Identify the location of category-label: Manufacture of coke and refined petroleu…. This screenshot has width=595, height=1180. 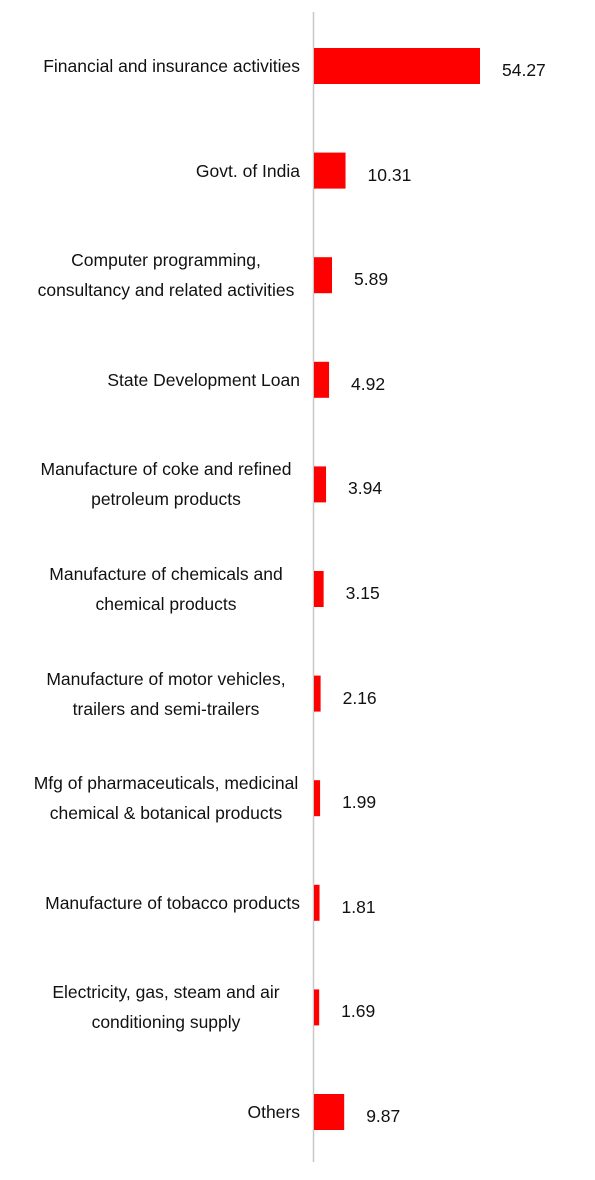
(166, 484).